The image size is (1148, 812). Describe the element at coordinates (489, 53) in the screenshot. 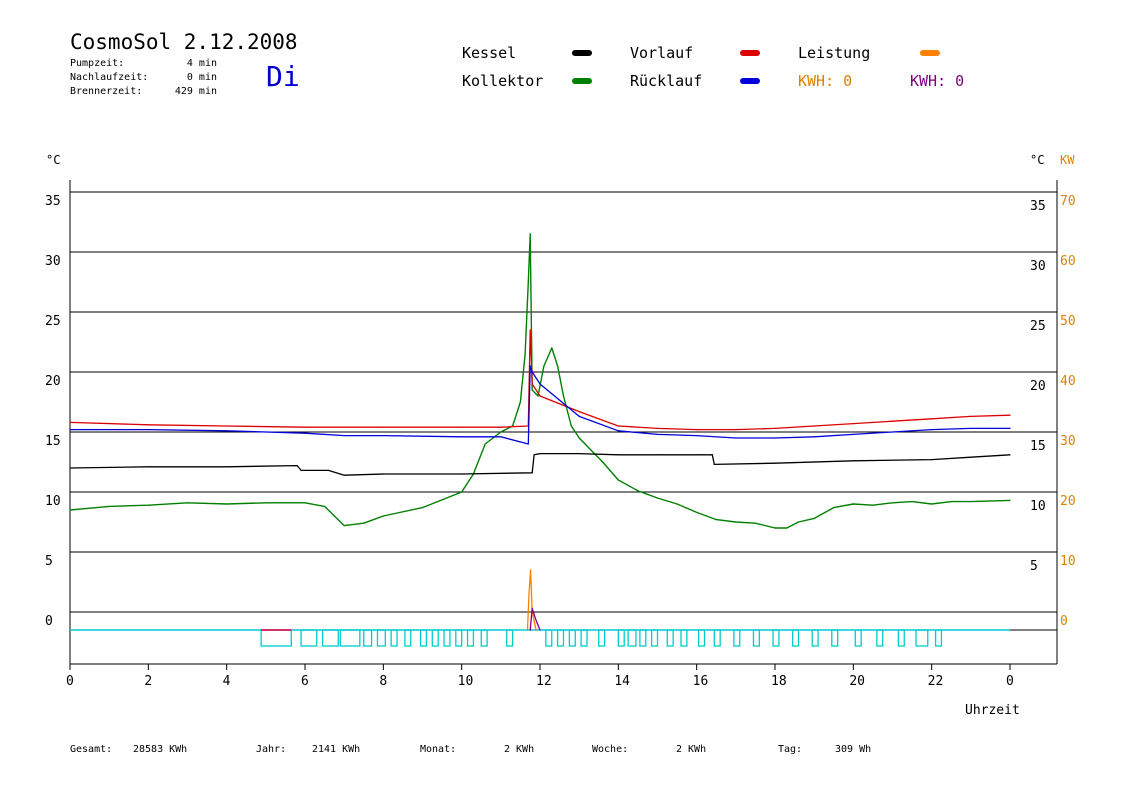

I see `legend-kessel-label: Kessel` at that location.